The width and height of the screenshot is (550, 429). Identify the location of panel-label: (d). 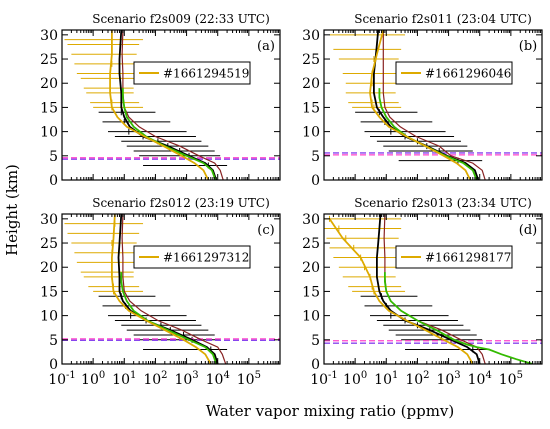
(528, 230).